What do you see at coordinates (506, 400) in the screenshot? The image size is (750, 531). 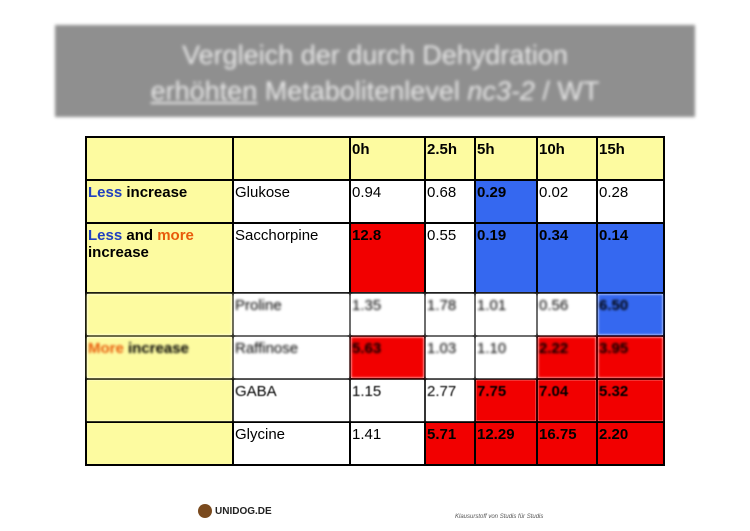 I see `value-cell: 7.75` at bounding box center [506, 400].